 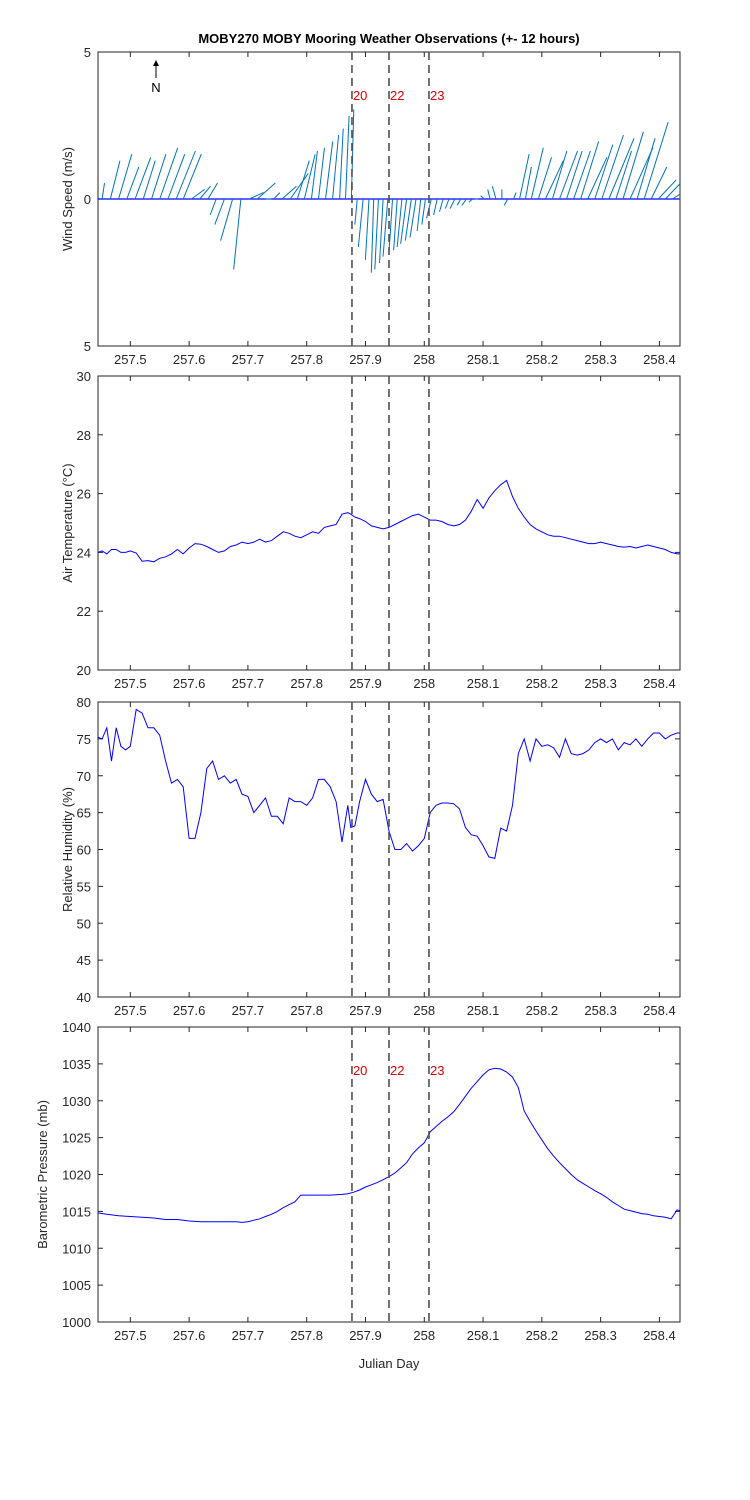 What do you see at coordinates (87, 199) in the screenshot?
I see `y-tick-label: 0` at bounding box center [87, 199].